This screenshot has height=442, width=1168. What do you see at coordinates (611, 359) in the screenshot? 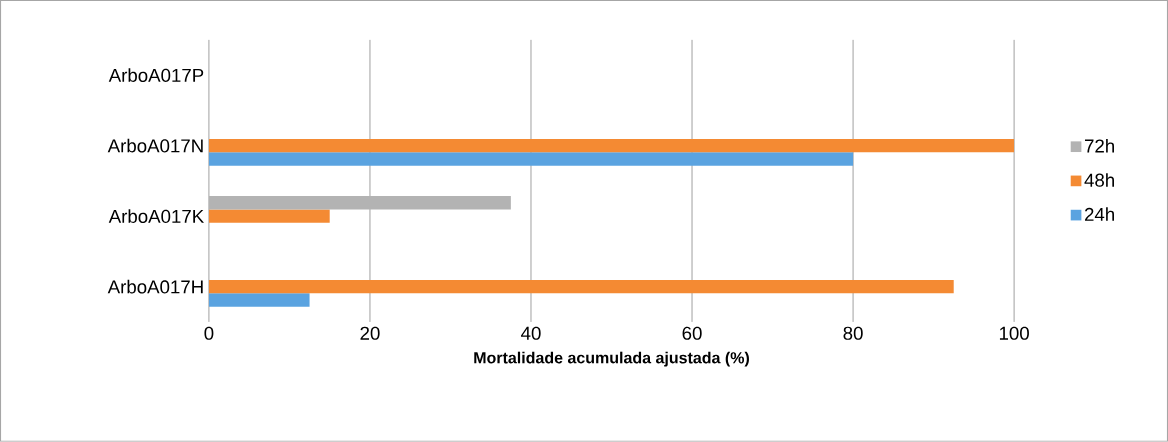
I see `x-axis-title: Mortalidade acumulada ajustada (%)` at bounding box center [611, 359].